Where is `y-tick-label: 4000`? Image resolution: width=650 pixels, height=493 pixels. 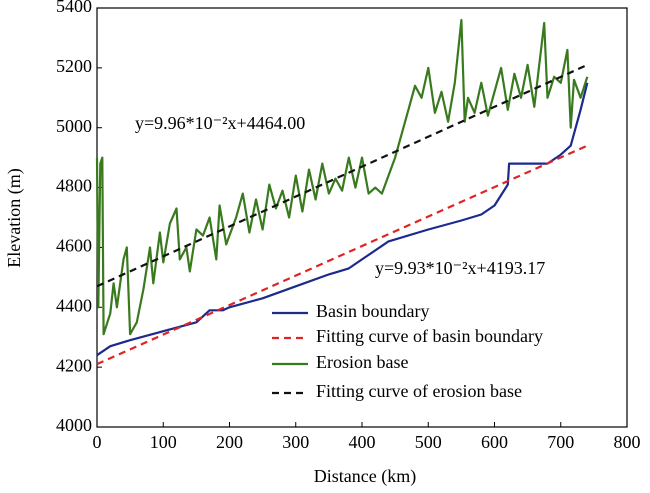
y-tick-label: 4000 is located at coordinates (74, 425).